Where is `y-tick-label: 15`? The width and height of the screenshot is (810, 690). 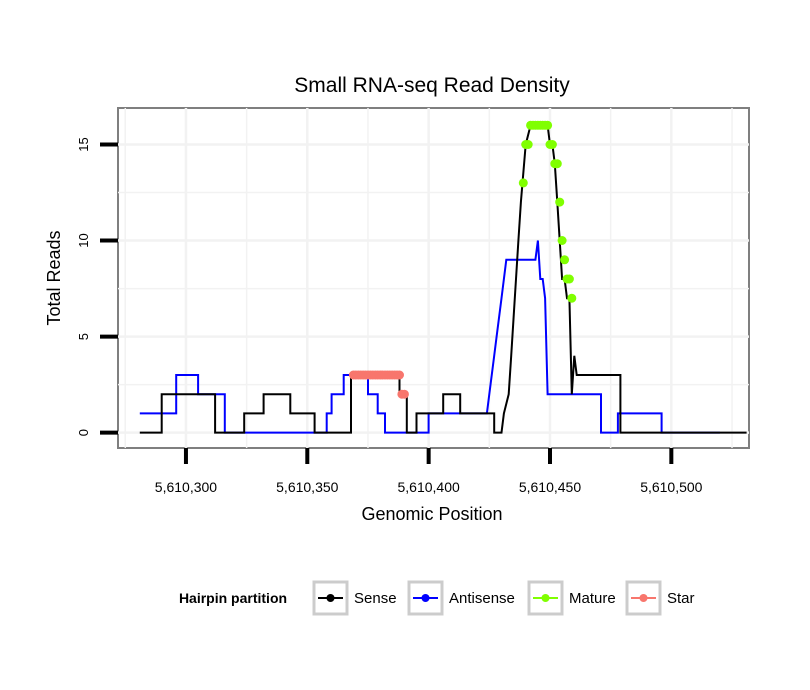
y-tick-label: 15 is located at coordinates (83, 144).